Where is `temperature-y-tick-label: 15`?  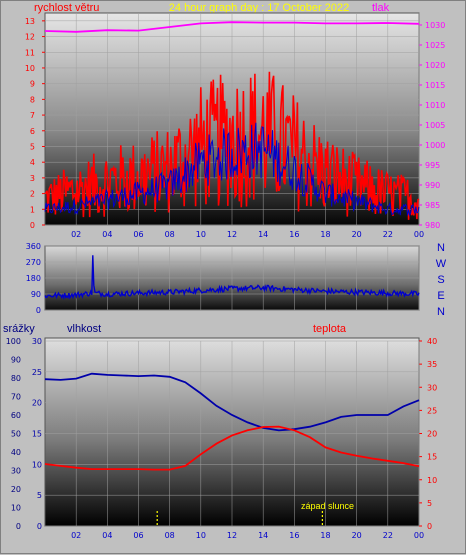
temperature-y-tick-label: 15 is located at coordinates (432, 457).